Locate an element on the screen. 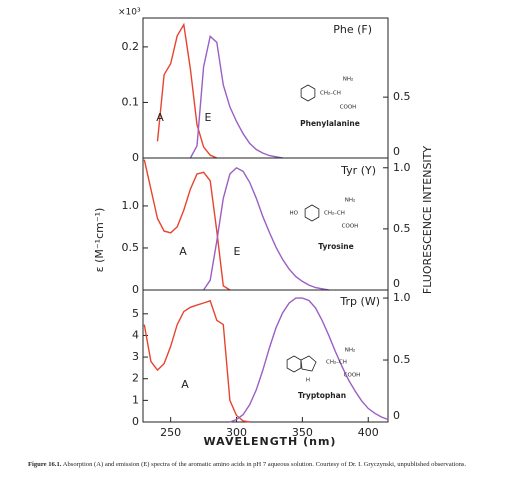 The width and height of the screenshot is (509, 491). y-axis-label: ε (M⁻¹cm⁻¹) is located at coordinates (99, 240).